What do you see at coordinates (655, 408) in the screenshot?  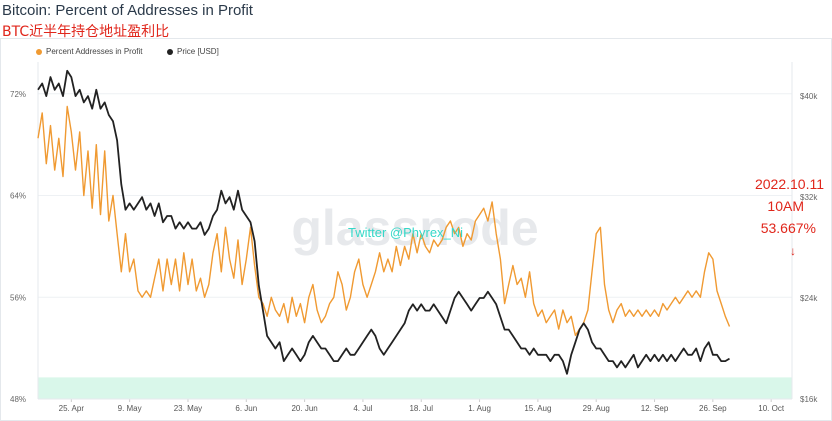 I see `x-tick-label: 12. Sep` at bounding box center [655, 408].